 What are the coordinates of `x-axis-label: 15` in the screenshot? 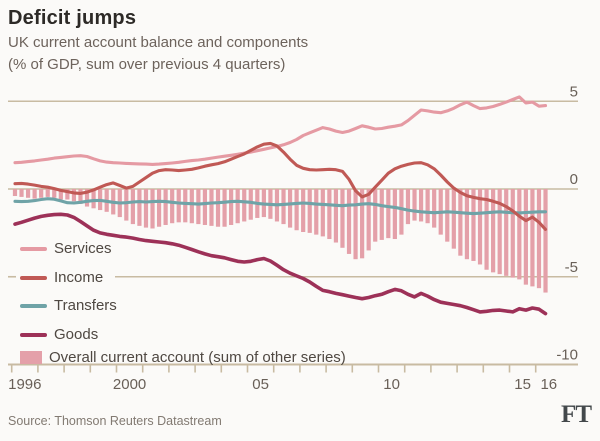 It's located at (522, 384).